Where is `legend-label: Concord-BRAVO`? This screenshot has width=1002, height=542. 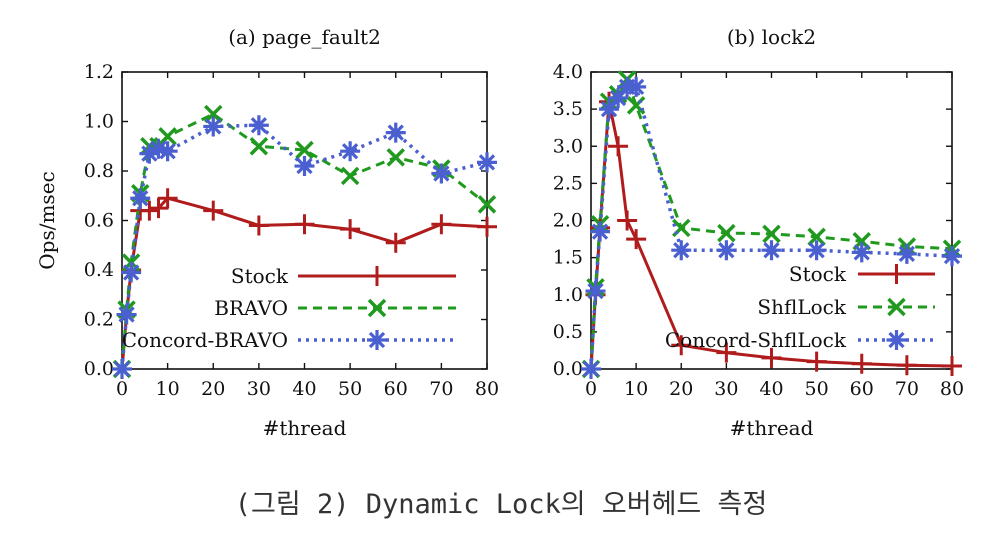
legend-label: Concord-BRAVO is located at coordinates (205, 340).